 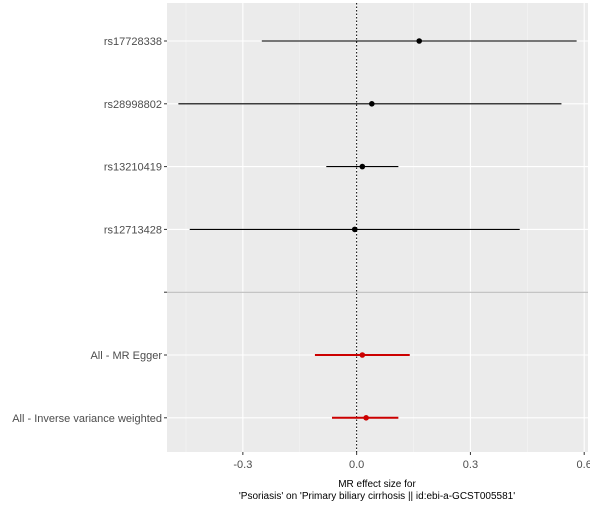 I want to click on x-tick-label-3: 0.6, so click(x=583, y=465).